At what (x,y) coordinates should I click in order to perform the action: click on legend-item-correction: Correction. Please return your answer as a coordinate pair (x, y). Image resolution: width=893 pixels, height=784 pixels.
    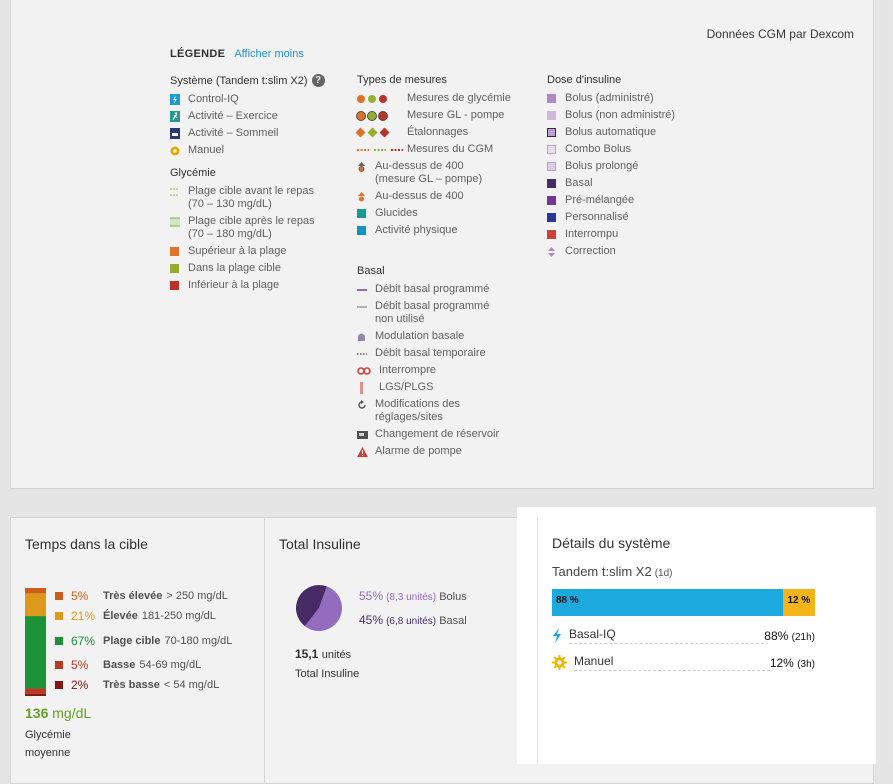
    Looking at the image, I should click on (632, 251).